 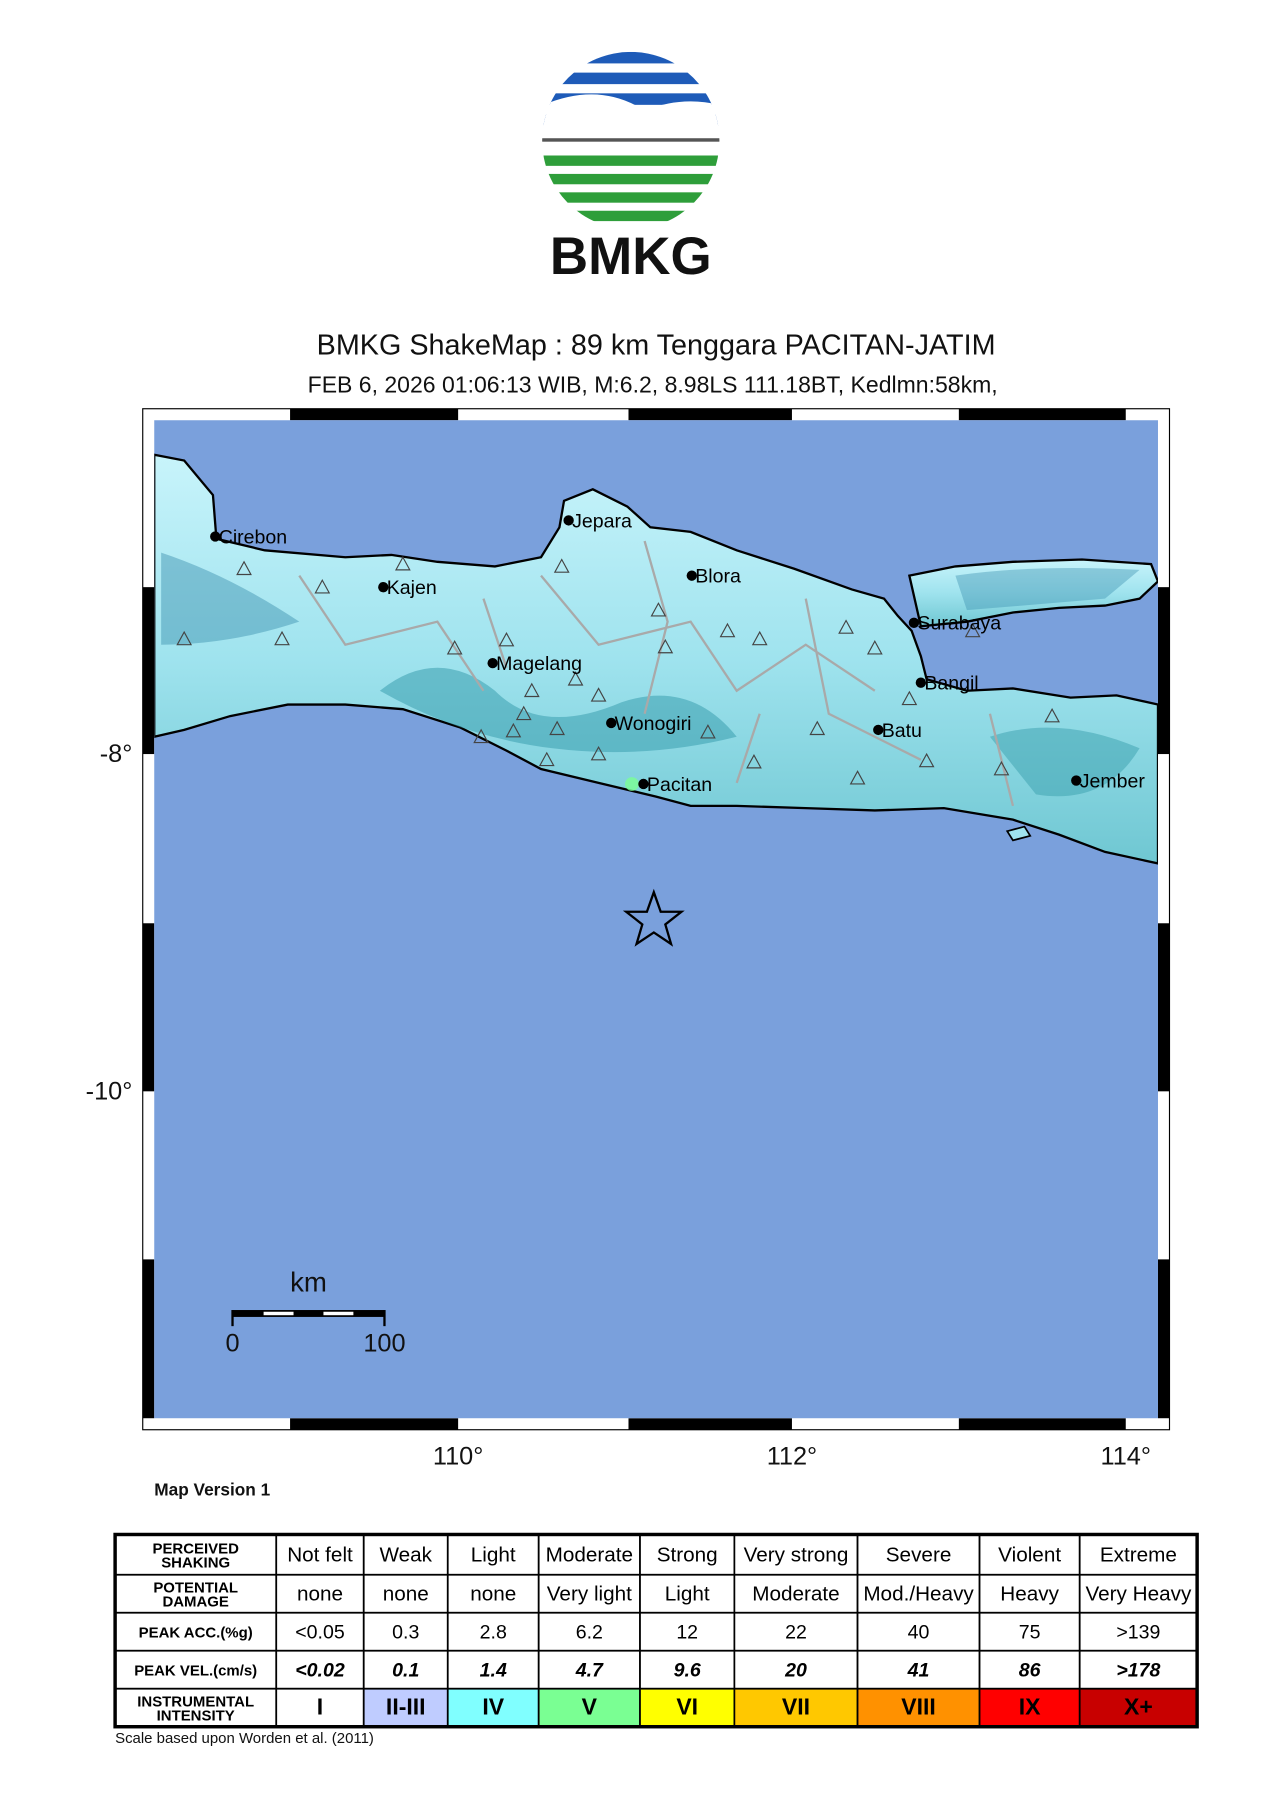 What do you see at coordinates (918, 1707) in the screenshot?
I see `legend-cell-text: VIII` at bounding box center [918, 1707].